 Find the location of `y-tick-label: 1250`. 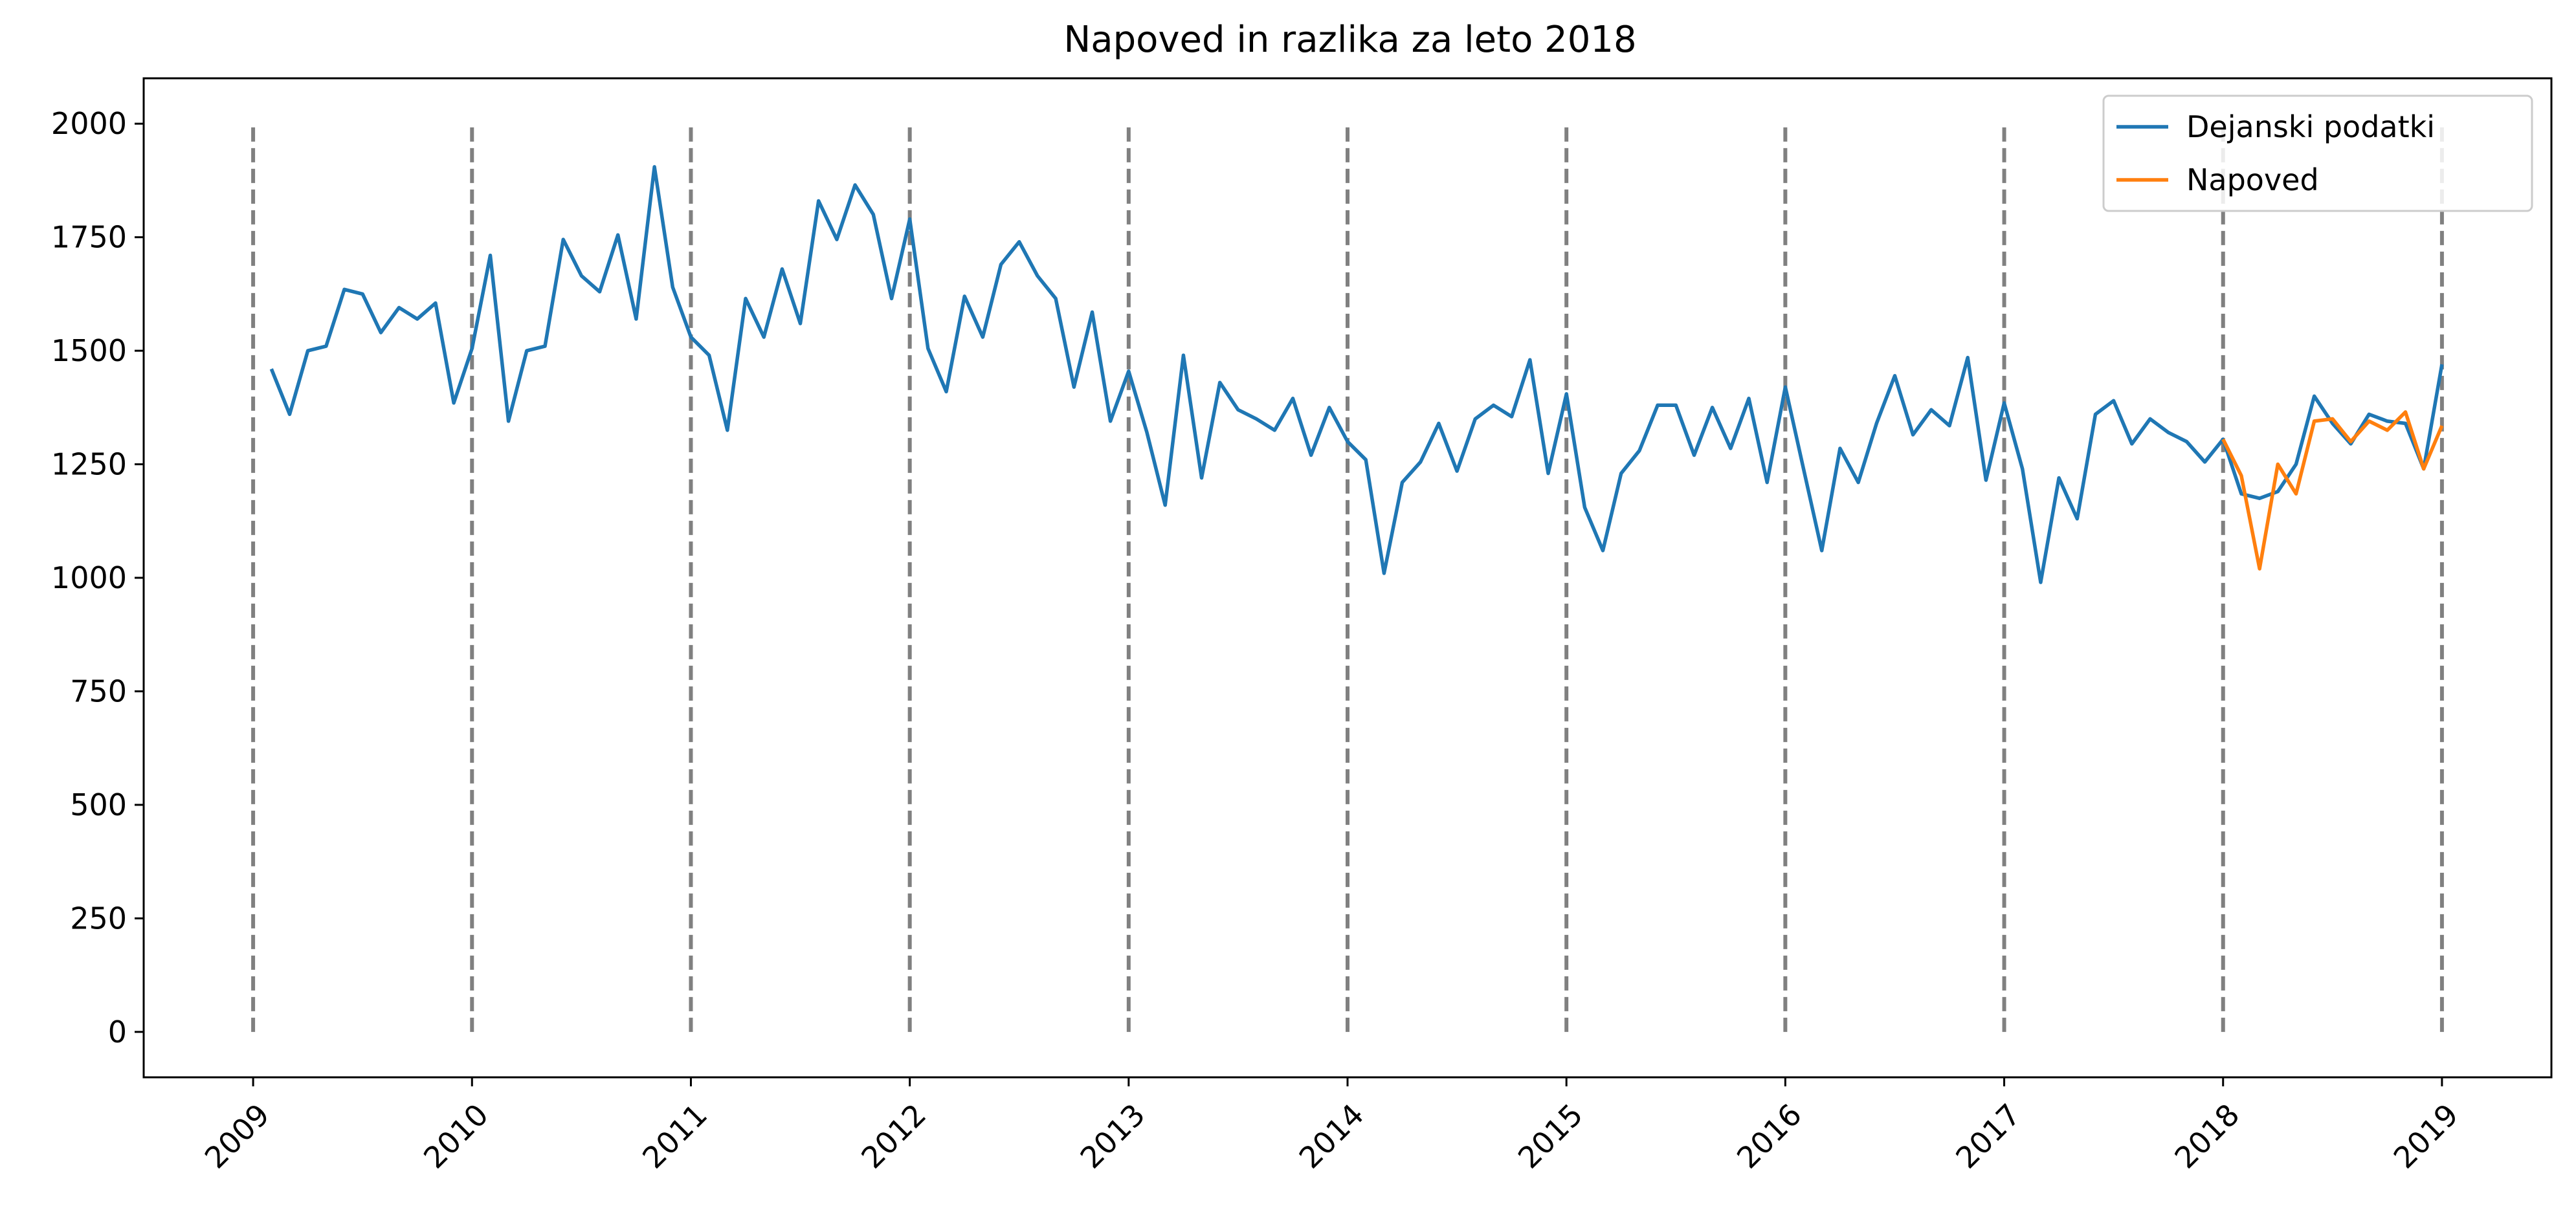

y-tick-label: 1250 is located at coordinates (89, 465).